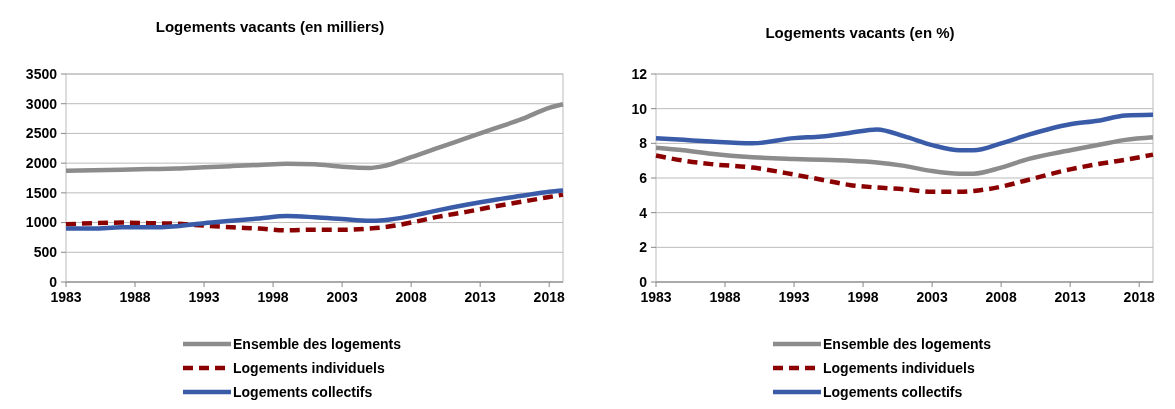  Describe the element at coordinates (41, 222) in the screenshot. I see `y-tick-label: 1000` at that location.